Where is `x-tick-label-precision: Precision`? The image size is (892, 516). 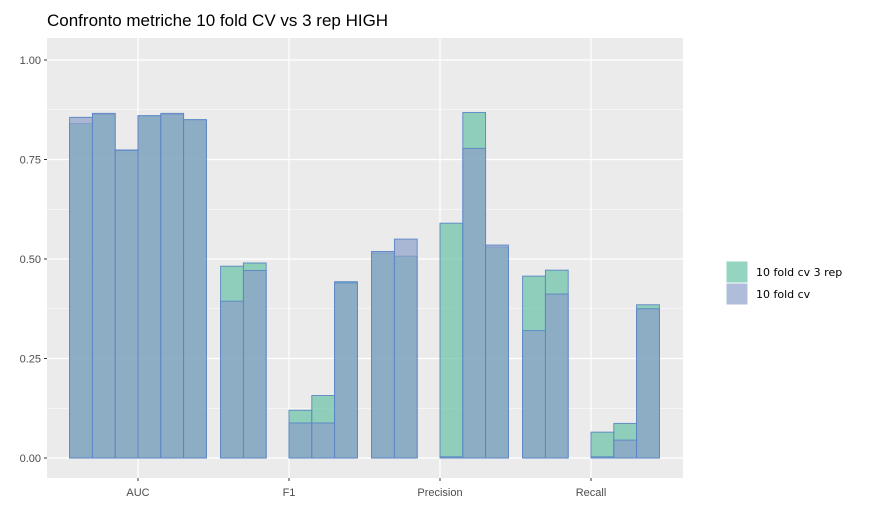 x-tick-label-precision: Precision is located at coordinates (439, 493).